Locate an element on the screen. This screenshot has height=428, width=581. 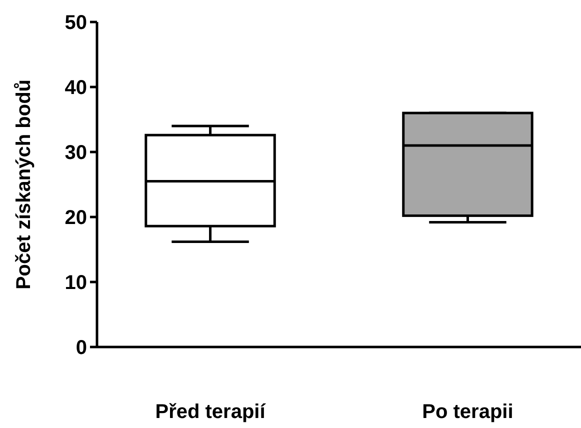
x-tick-label: Před terapií is located at coordinates (211, 412).